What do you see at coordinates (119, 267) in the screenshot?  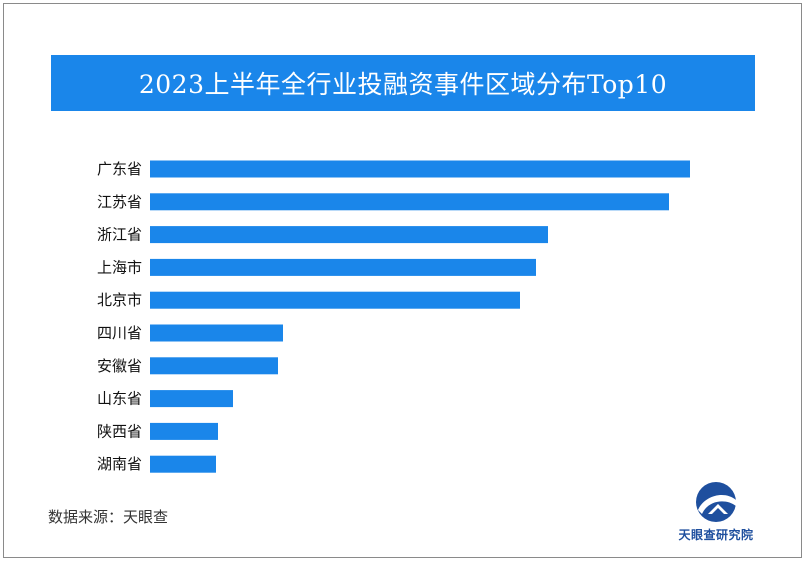 I see `category-label: 上海市` at bounding box center [119, 267].